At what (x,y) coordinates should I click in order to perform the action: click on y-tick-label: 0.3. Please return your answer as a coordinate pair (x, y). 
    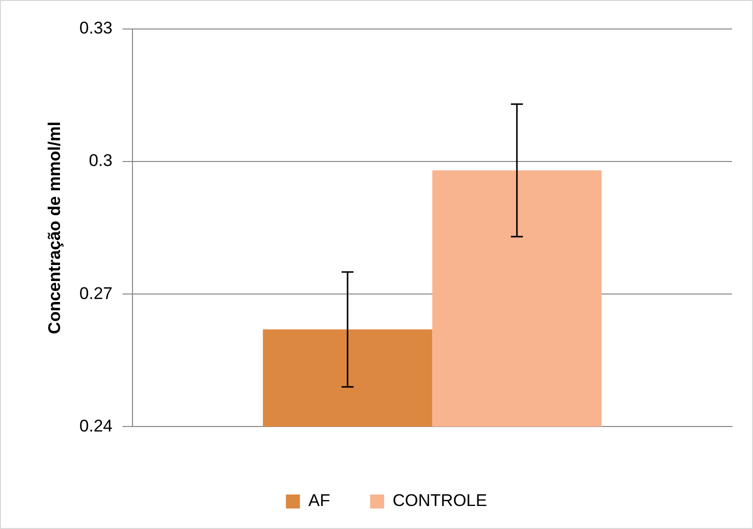
    Looking at the image, I should click on (100, 160).